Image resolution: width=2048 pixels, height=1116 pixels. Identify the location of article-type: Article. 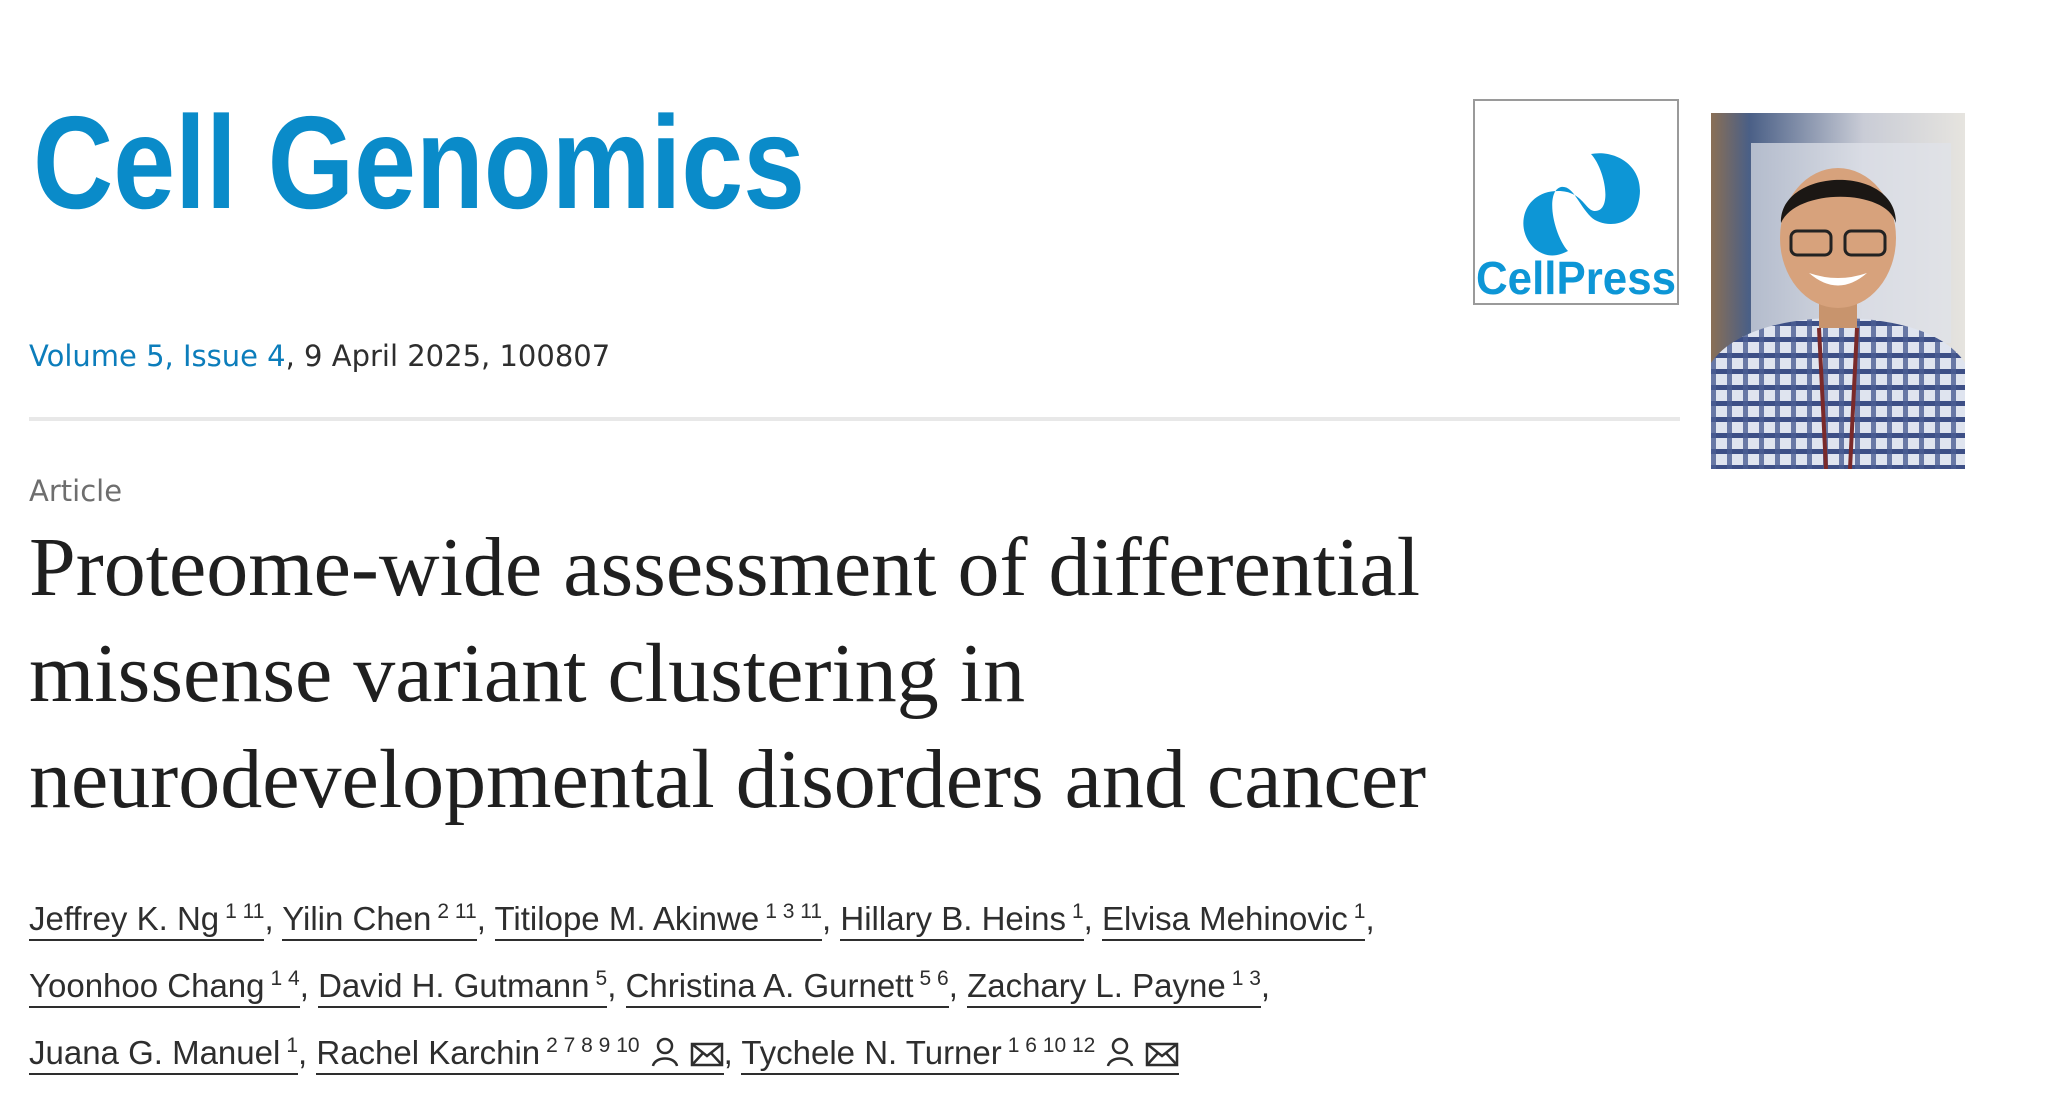
(76, 491).